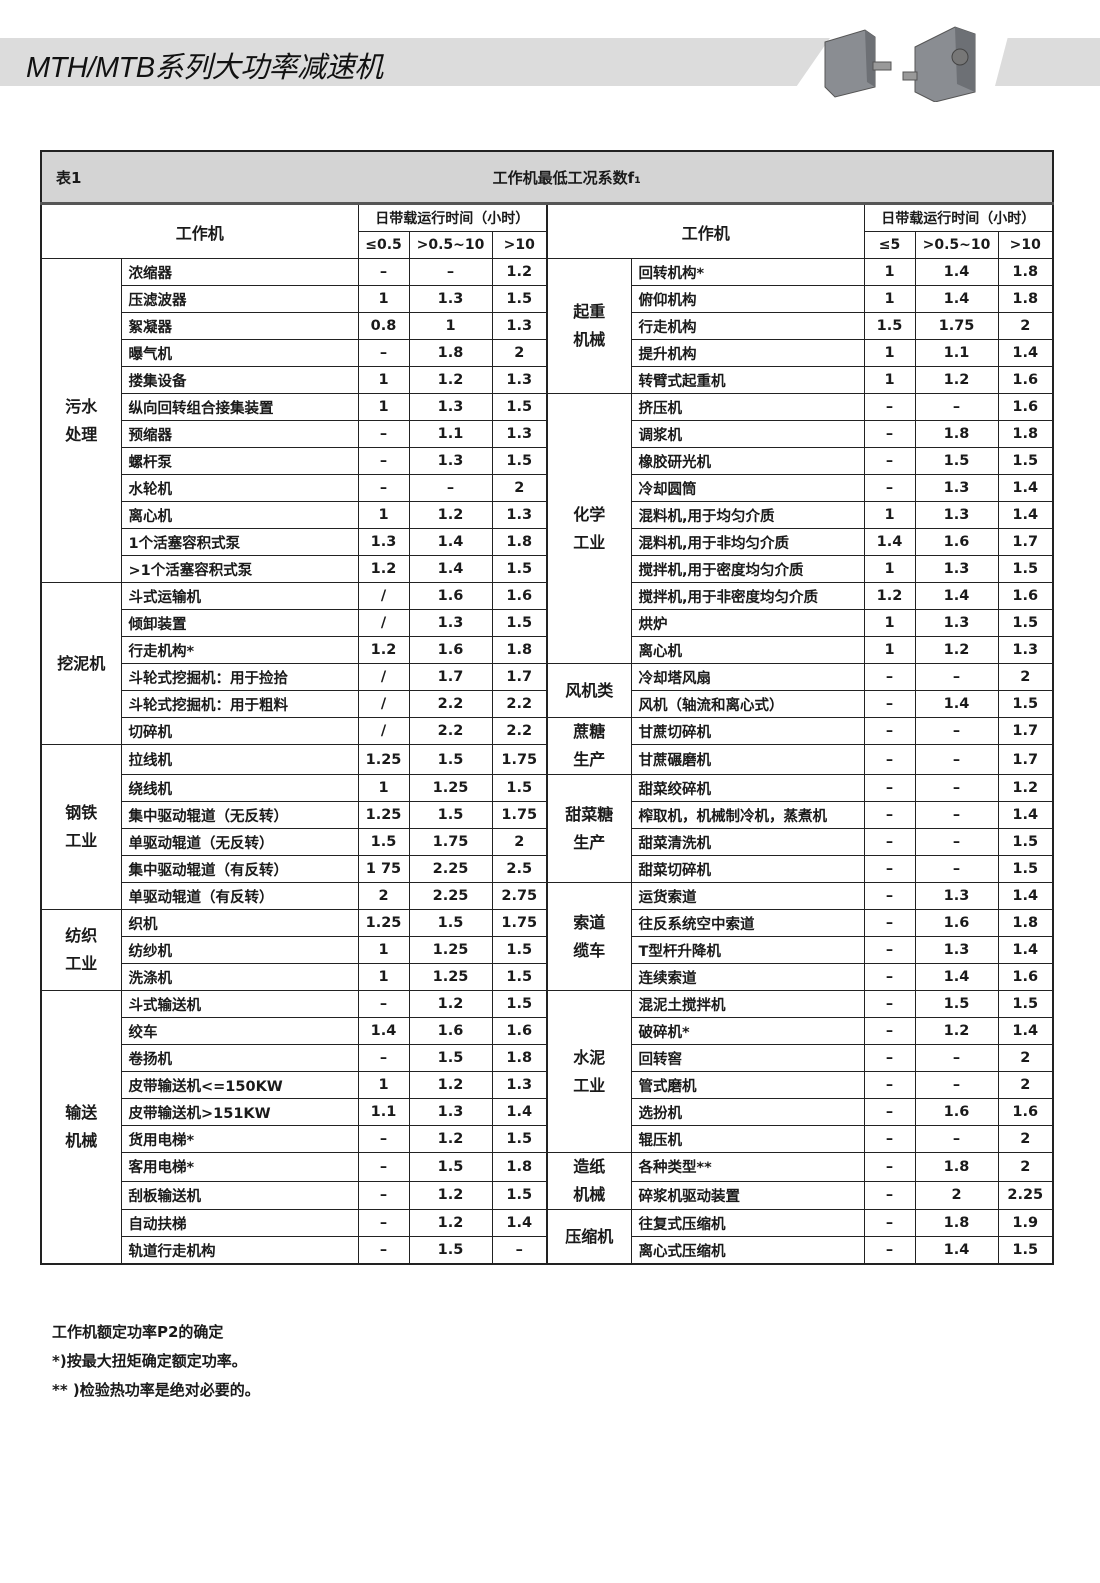 The image size is (1100, 1583). Describe the element at coordinates (239, 326) in the screenshot. I see `machine-name: 絮凝器` at that location.